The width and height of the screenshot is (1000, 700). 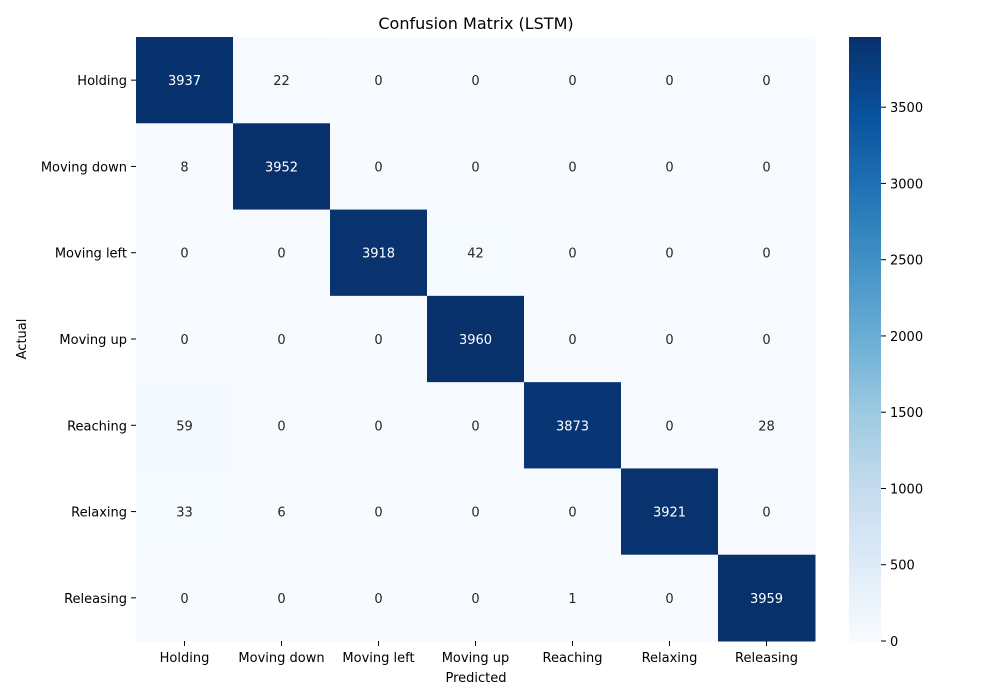 I want to click on cell-value-label: 33, so click(x=184, y=513).